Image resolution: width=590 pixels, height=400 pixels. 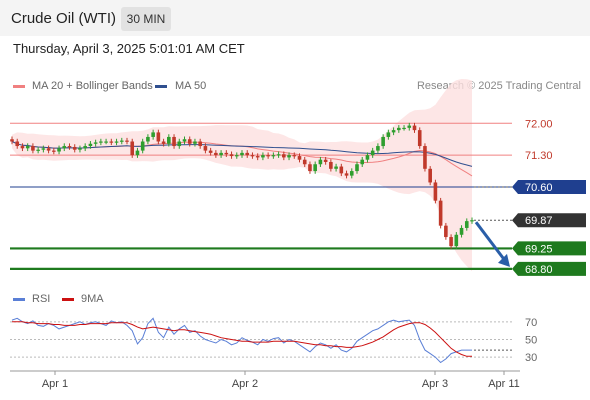 What do you see at coordinates (129, 48) in the screenshot?
I see `chart-datetime: Thursday, April 3, 2025 5:01:01 AM CET` at bounding box center [129, 48].